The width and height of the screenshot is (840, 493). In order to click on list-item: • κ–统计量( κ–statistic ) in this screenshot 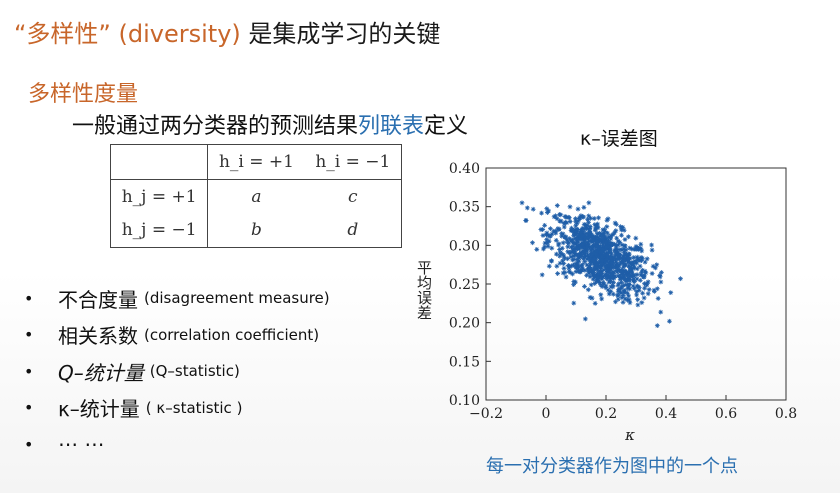, I will do `click(133, 409)`.